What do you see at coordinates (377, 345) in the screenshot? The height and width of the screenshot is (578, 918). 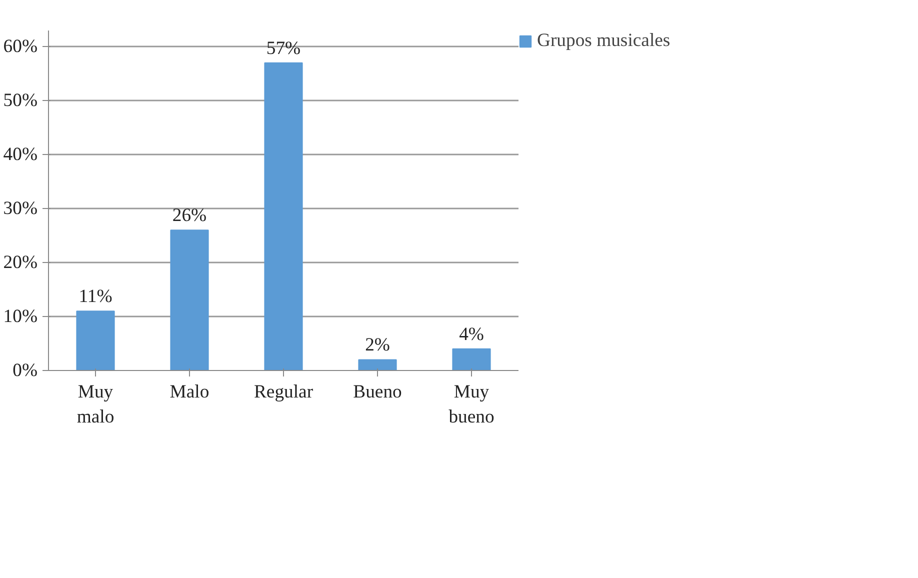 I see `data-label: 2%` at bounding box center [377, 345].